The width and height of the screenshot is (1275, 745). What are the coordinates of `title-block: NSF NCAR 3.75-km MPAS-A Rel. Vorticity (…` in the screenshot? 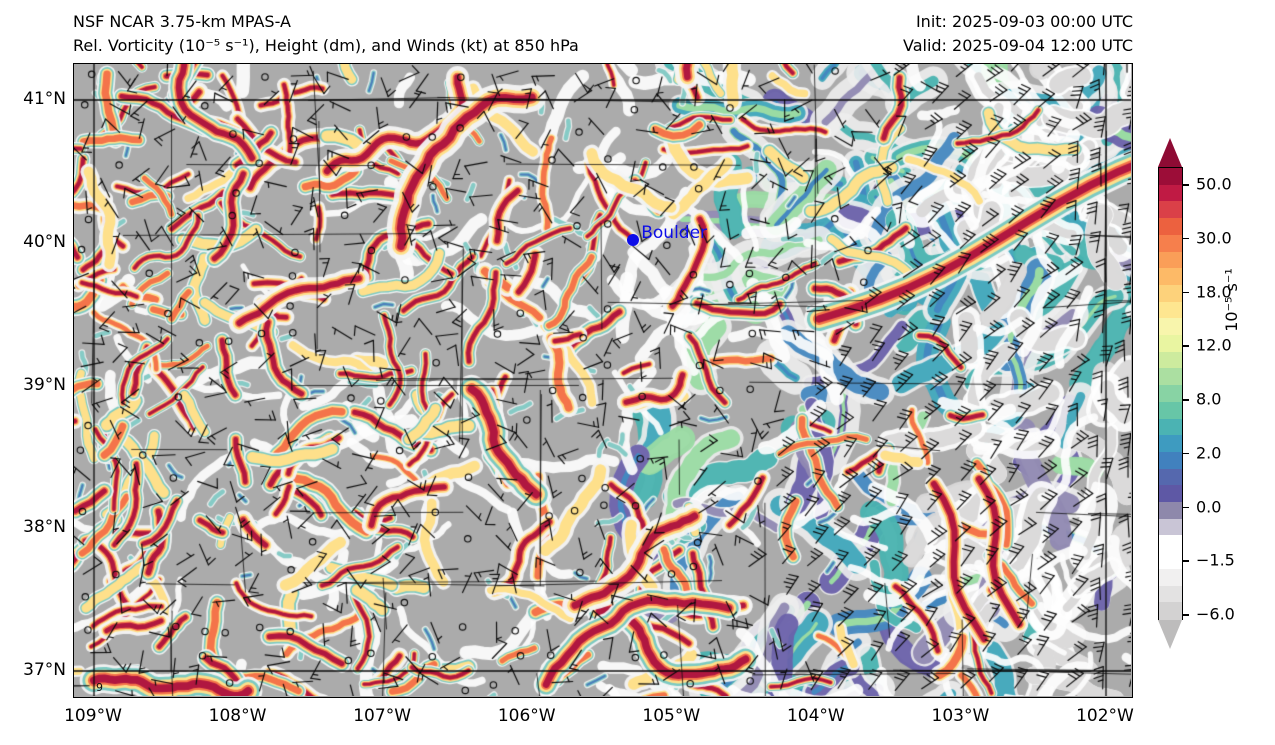 It's located at (326, 34).